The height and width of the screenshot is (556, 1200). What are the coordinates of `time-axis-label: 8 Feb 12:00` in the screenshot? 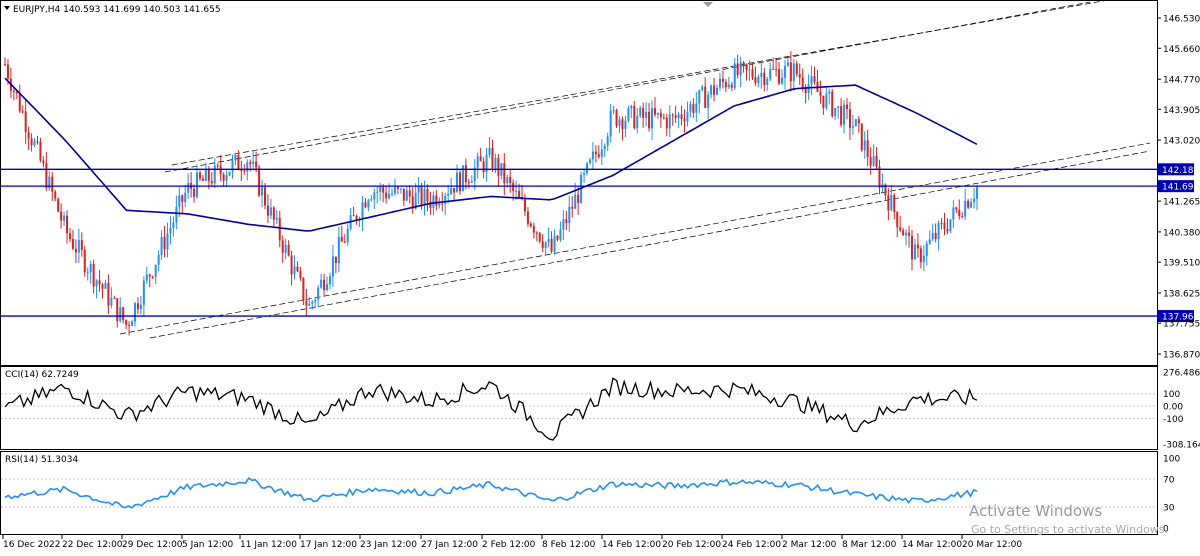 It's located at (569, 545).